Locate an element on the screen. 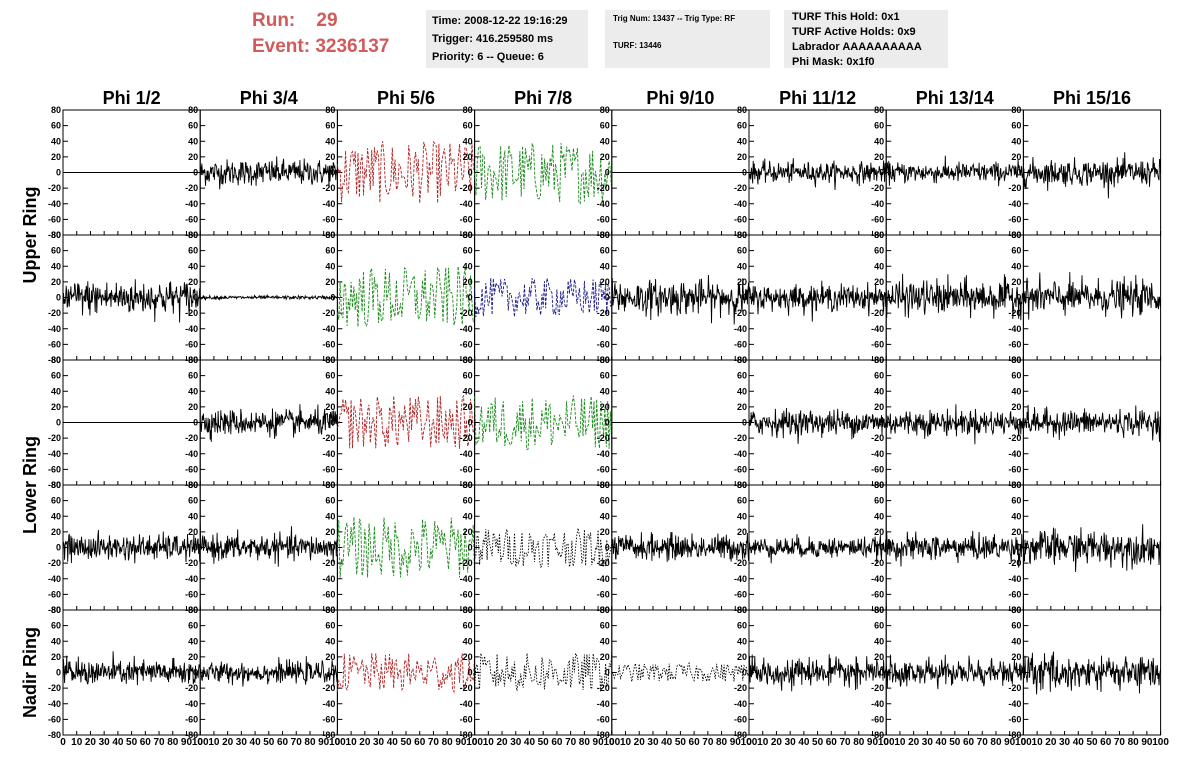  turf-text: TURF: 13446 is located at coordinates (637, 45).